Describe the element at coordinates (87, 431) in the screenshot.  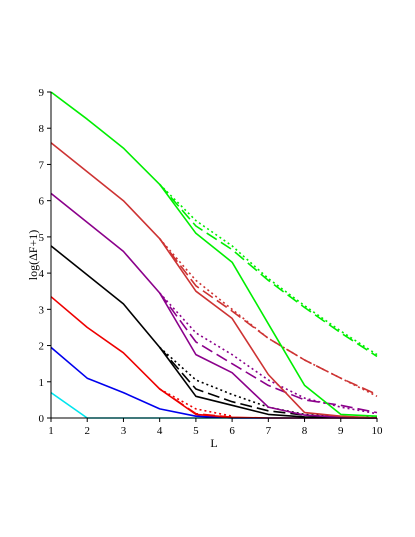
I see `x-tick-label: 2` at that location.